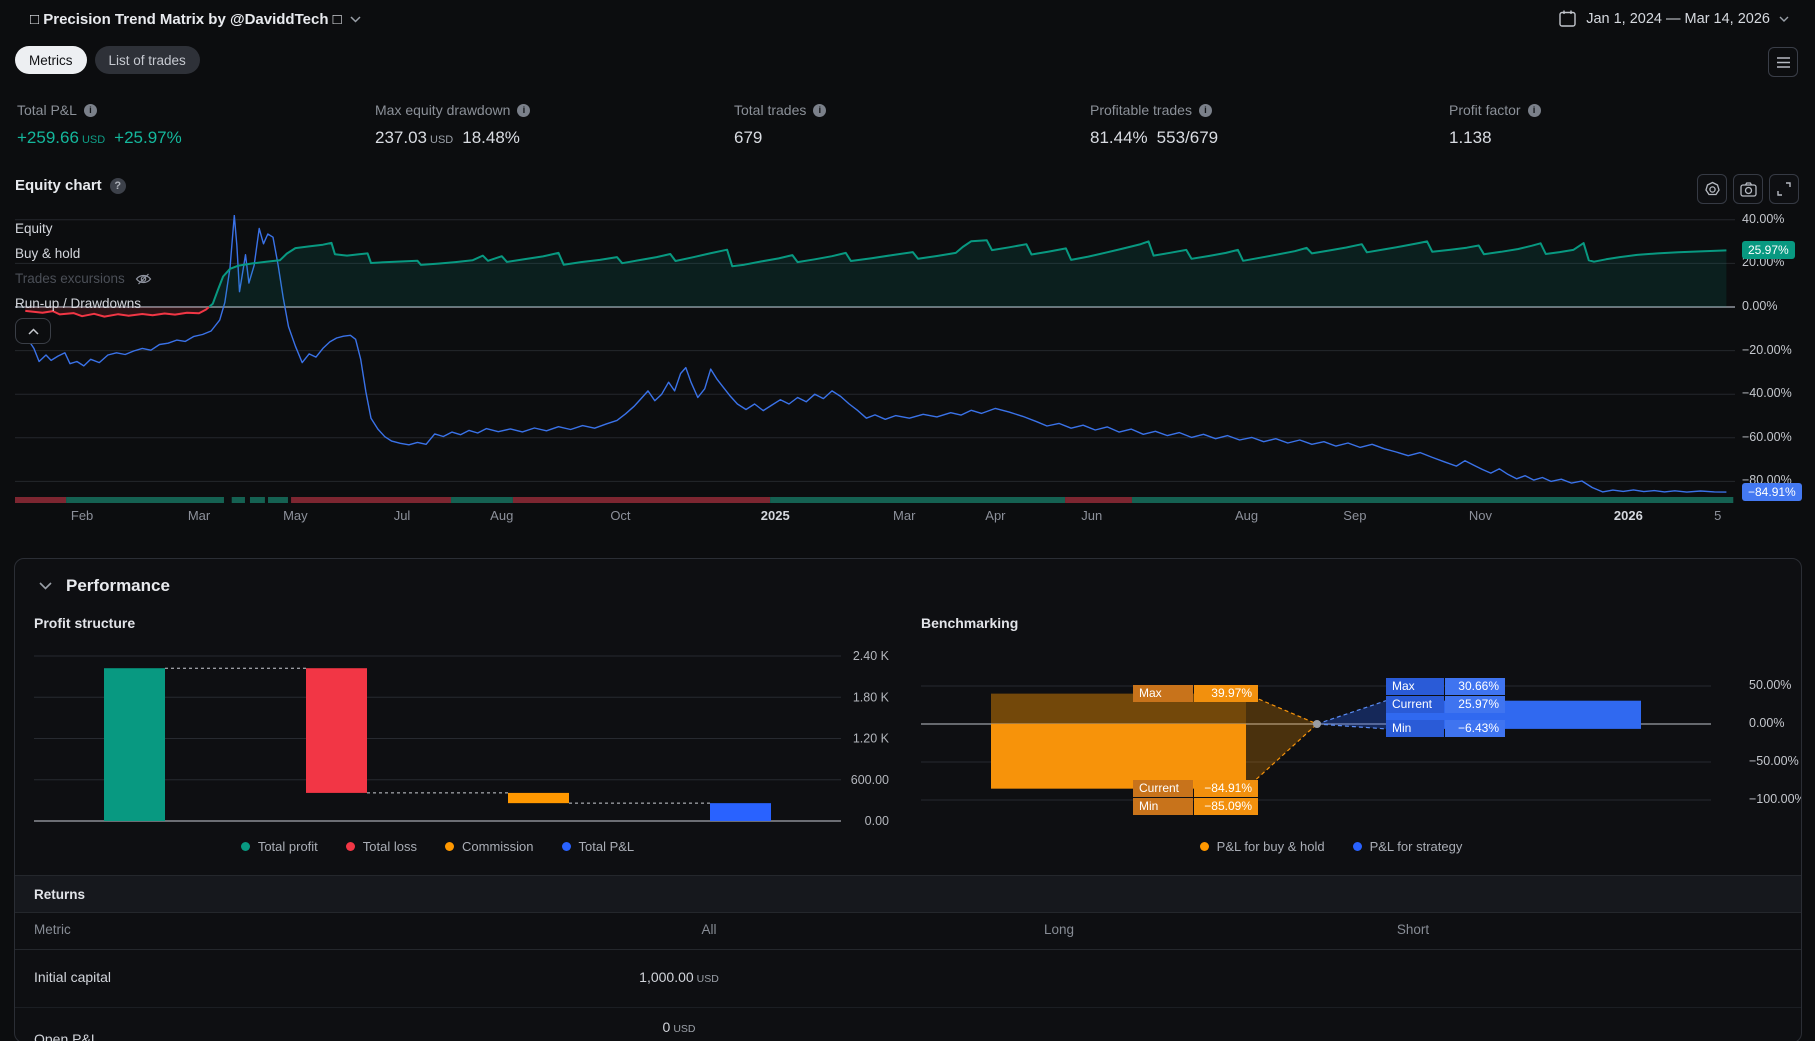 The width and height of the screenshot is (1815, 1041). What do you see at coordinates (1784, 189) in the screenshot?
I see `expand-chart-button` at bounding box center [1784, 189].